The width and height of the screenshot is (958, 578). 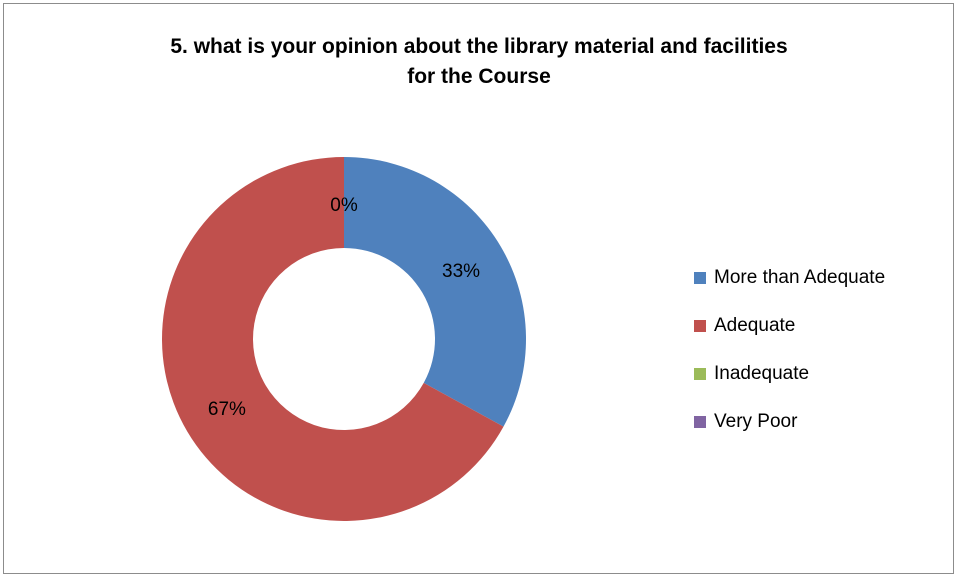 What do you see at coordinates (756, 421) in the screenshot?
I see `legend-label-very-poor: Very Poor` at bounding box center [756, 421].